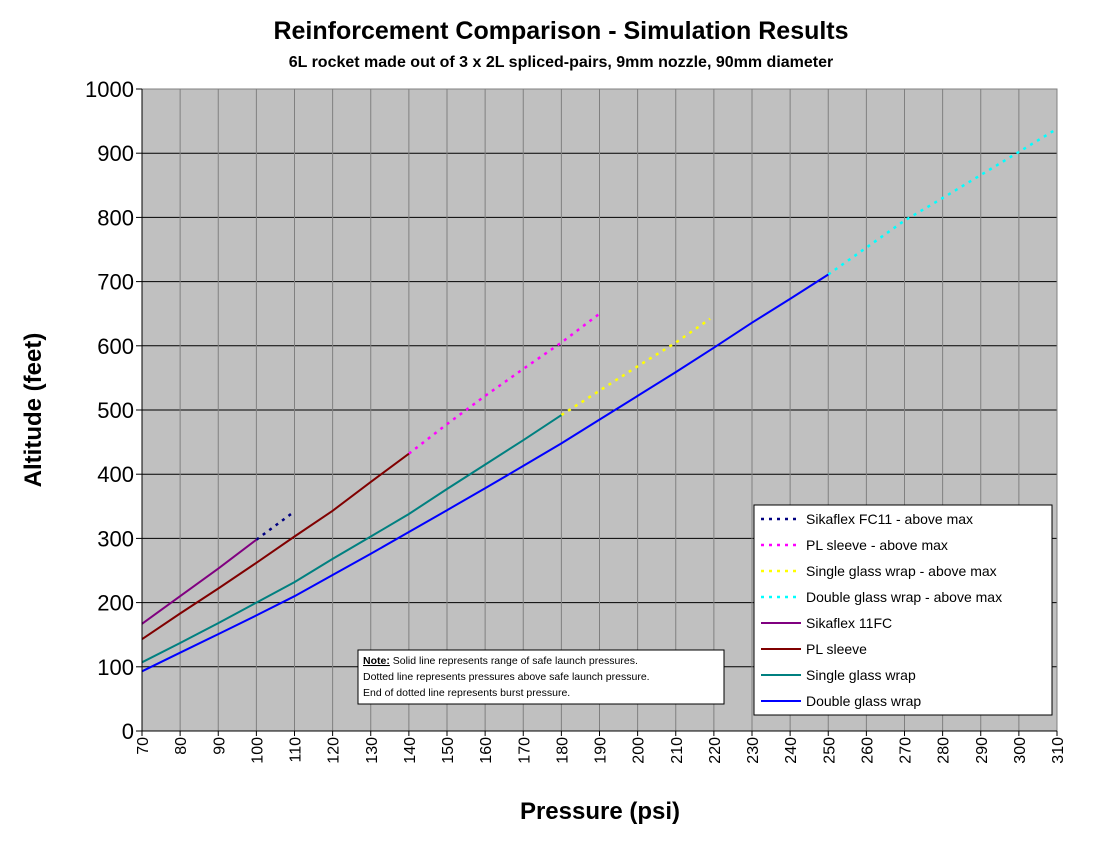  I want to click on y-tick-label: 400, so click(115, 474).